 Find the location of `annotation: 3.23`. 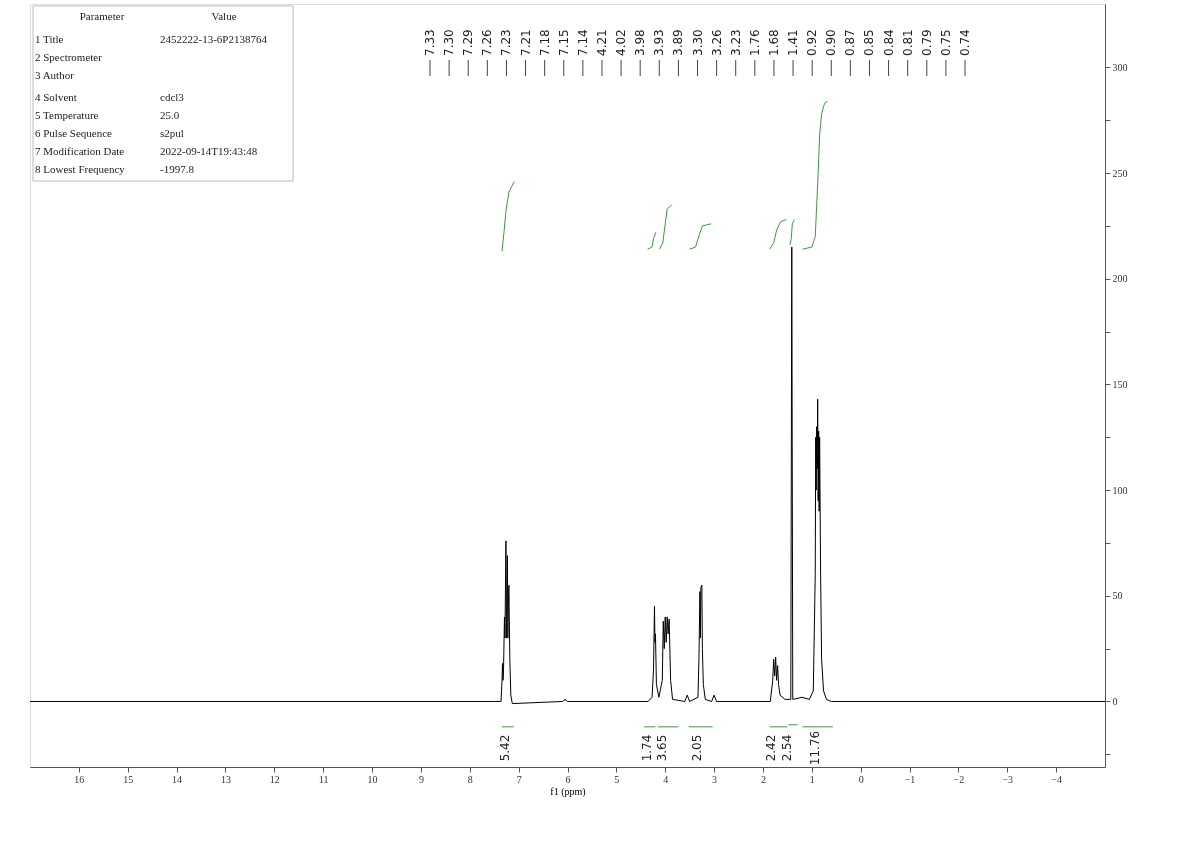

annotation: 3.23 is located at coordinates (735, 42).